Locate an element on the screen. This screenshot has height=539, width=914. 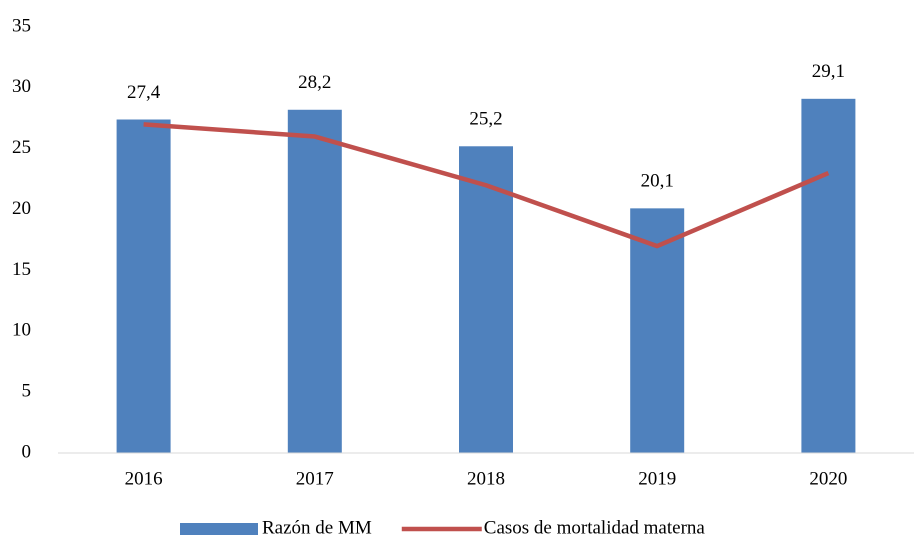
legend-swatch is located at coordinates (219, 529).